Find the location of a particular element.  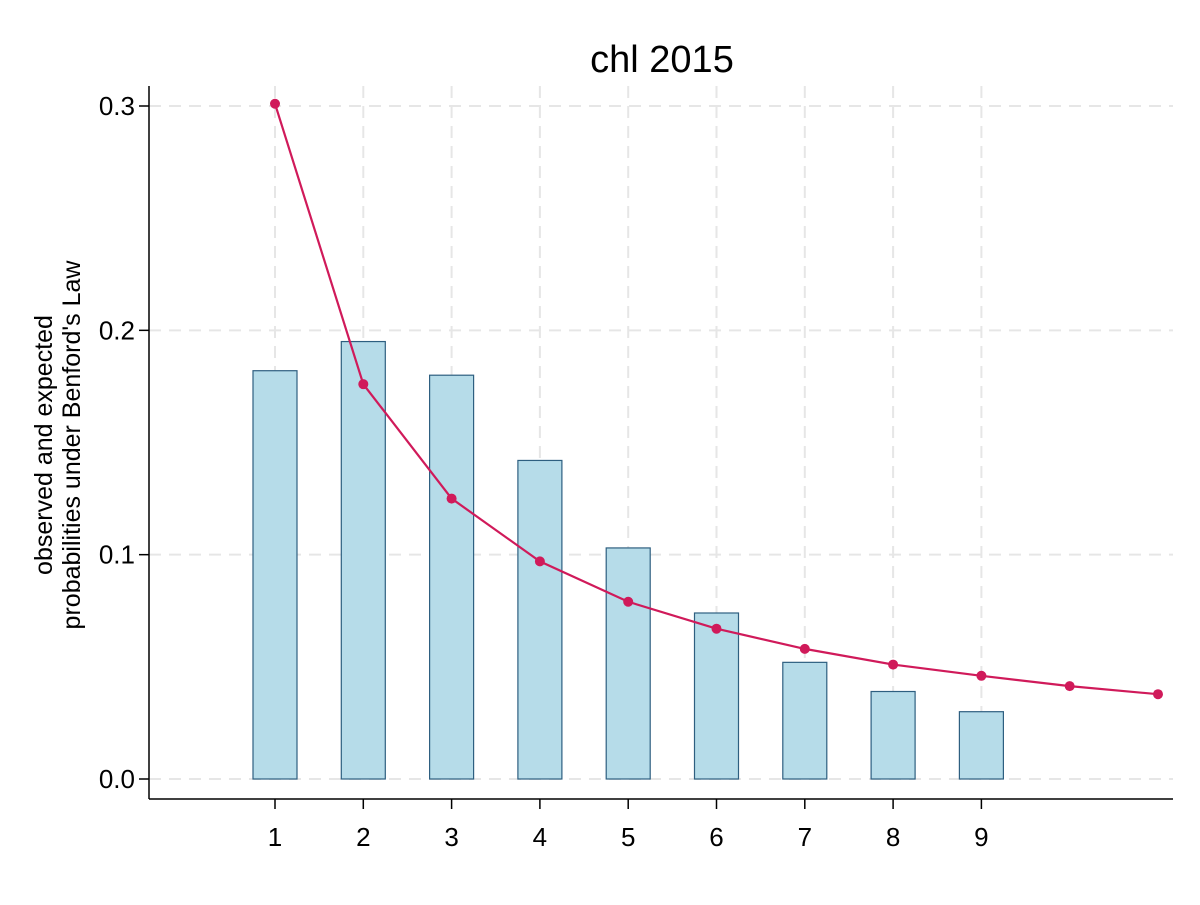

chart-title: chl 2015 is located at coordinates (662, 60).